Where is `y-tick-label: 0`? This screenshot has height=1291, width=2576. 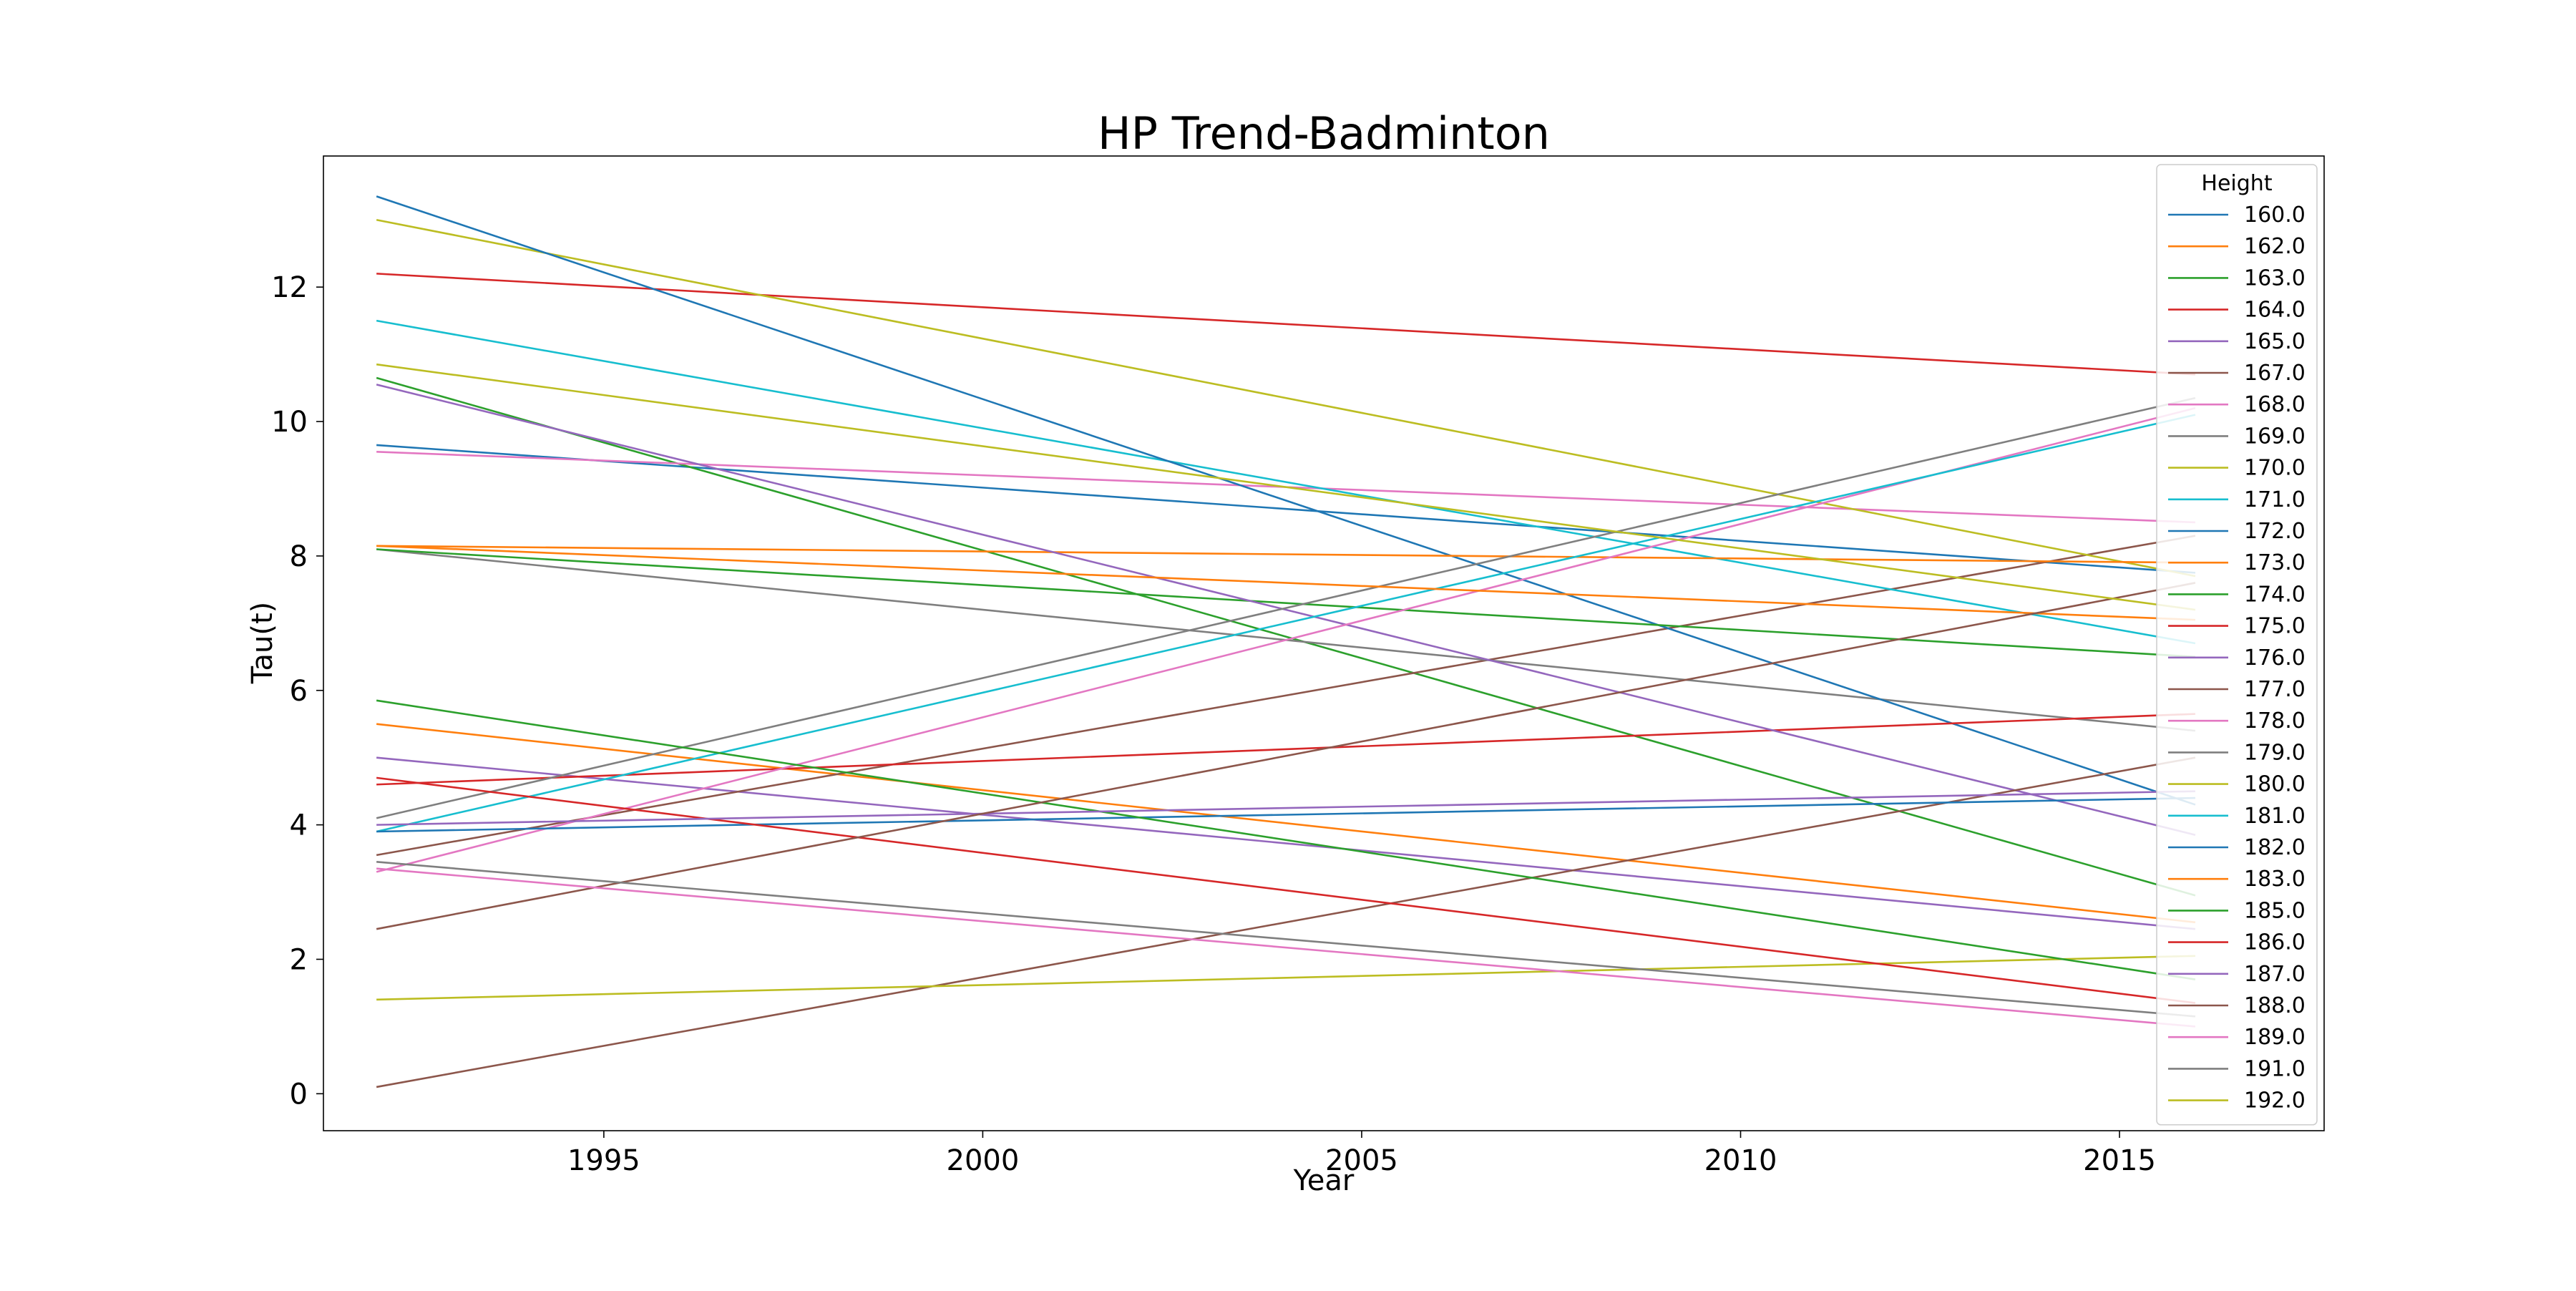 y-tick-label: 0 is located at coordinates (299, 1094).